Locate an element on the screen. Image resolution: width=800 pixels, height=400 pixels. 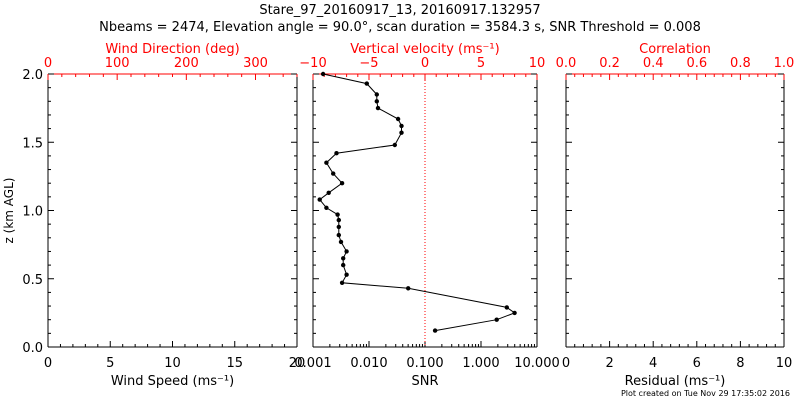
x-tick-label-top: 5 is located at coordinates (481, 63).